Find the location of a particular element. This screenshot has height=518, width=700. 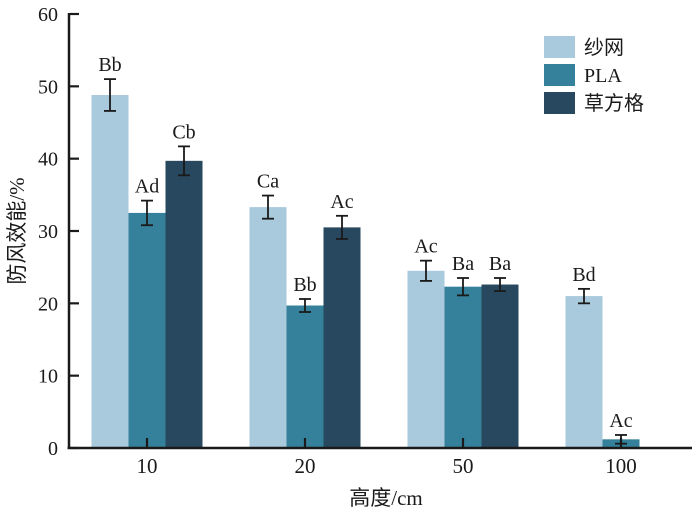

bar-series2-cat2 is located at coordinates (500, 366).